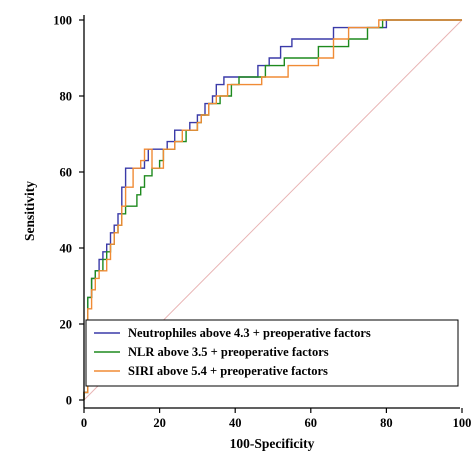  What do you see at coordinates (62, 21) in the screenshot?
I see `y-tick-label: 100` at bounding box center [62, 21].